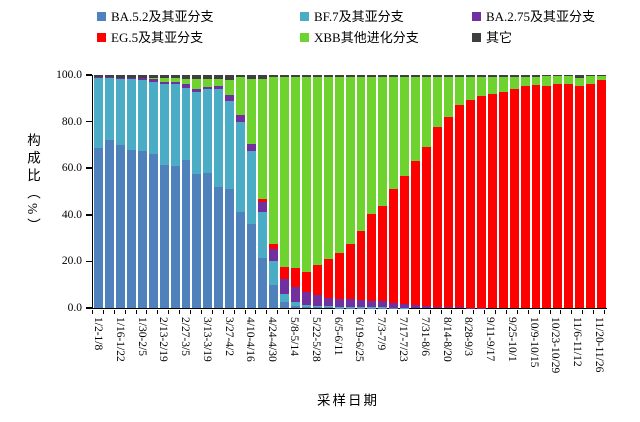 Image resolution: width=640 pixels, height=422 pixels. I want to click on y-tick-mark, so click(88, 75).